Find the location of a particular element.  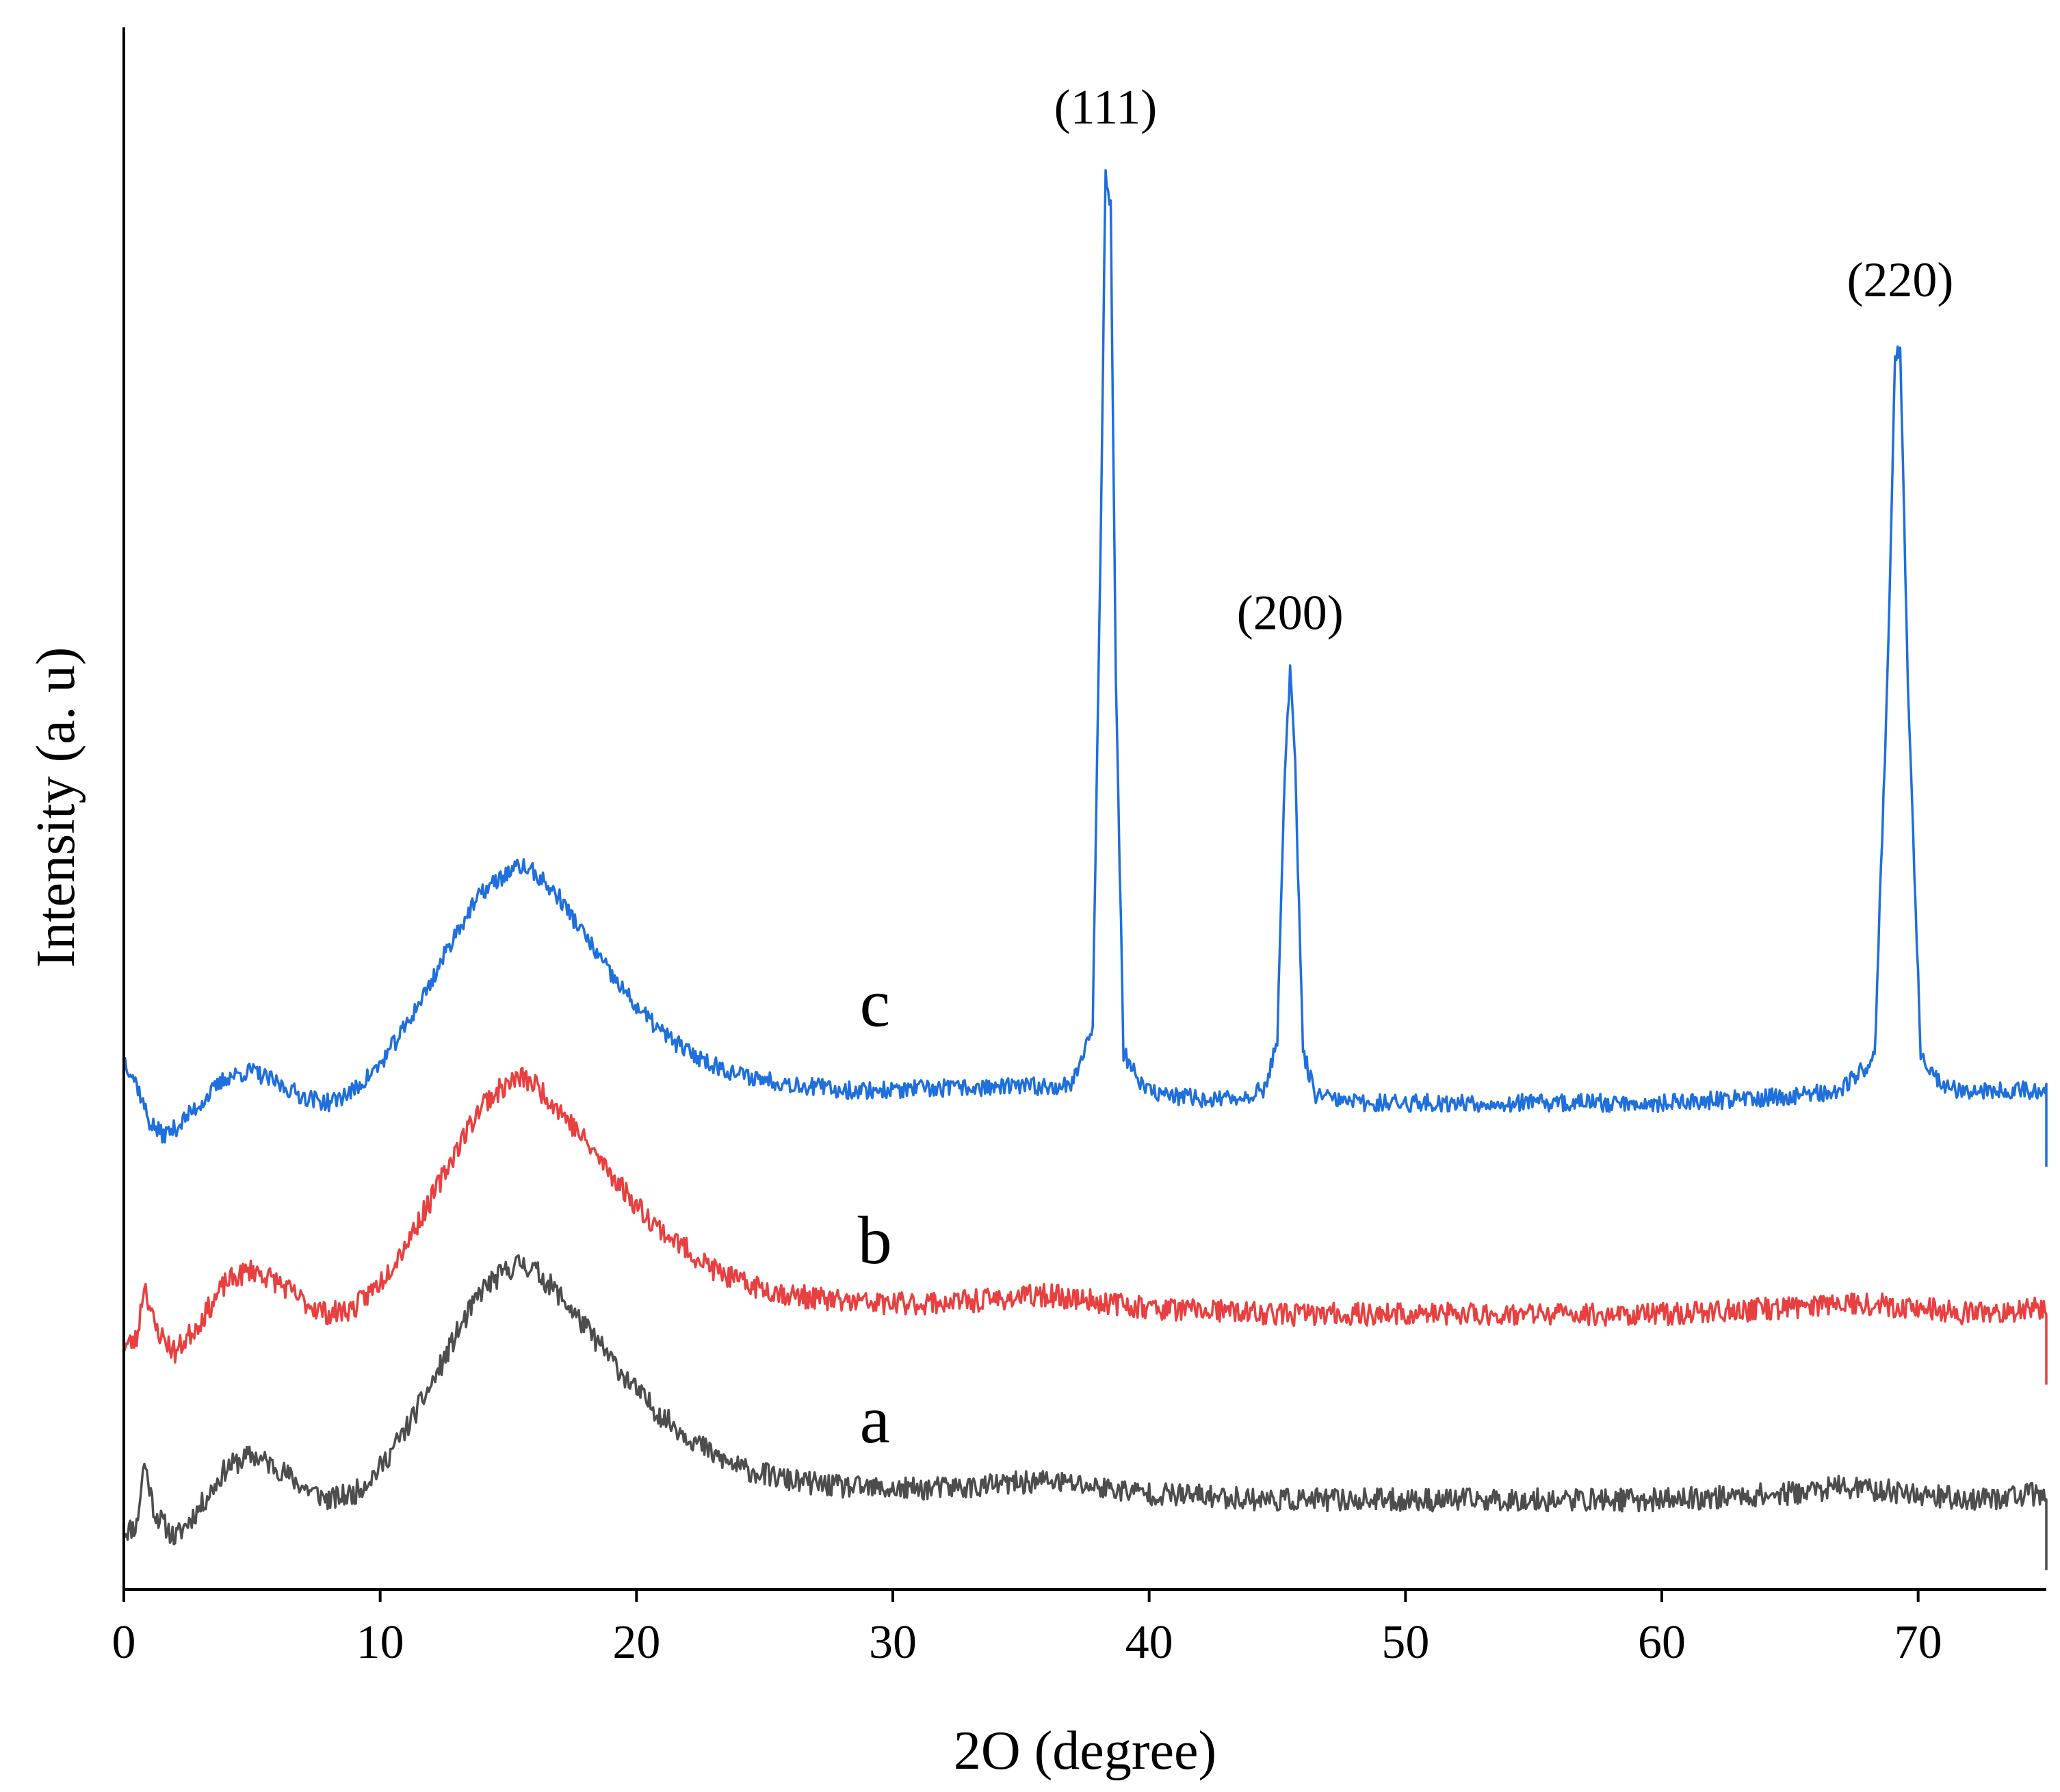

x-tick-label: 50 is located at coordinates (1405, 1642).